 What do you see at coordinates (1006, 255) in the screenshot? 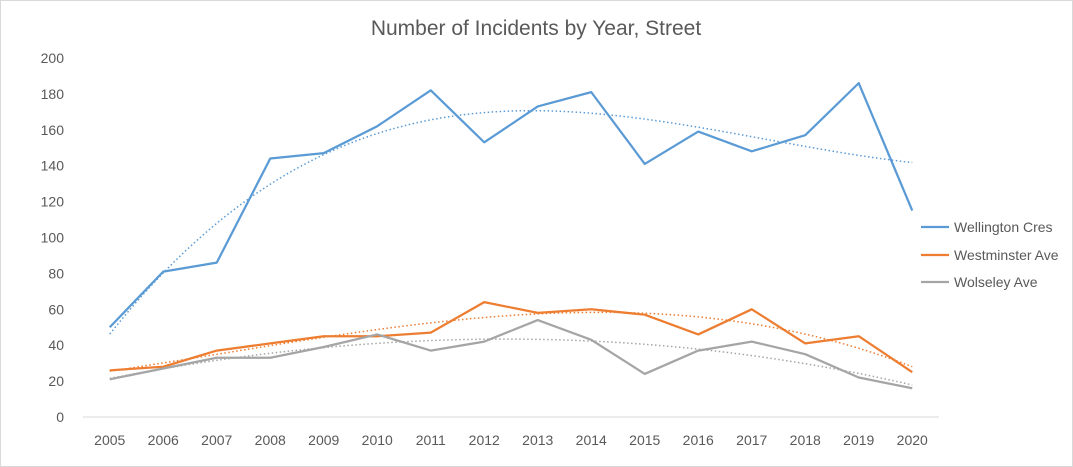
I see `legend-label-westminster-ave: Westminster Ave` at bounding box center [1006, 255].